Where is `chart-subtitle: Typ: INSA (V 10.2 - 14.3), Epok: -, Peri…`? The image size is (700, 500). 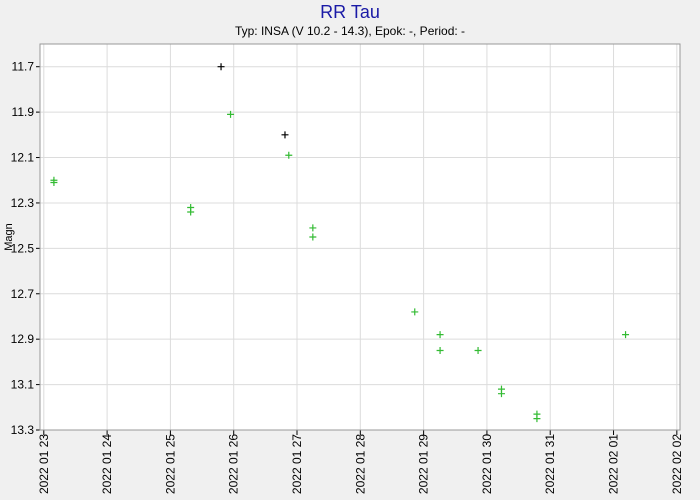
chart-subtitle: Typ: INSA (V 10.2 - 14.3), Epok: -, Peri… is located at coordinates (350, 31).